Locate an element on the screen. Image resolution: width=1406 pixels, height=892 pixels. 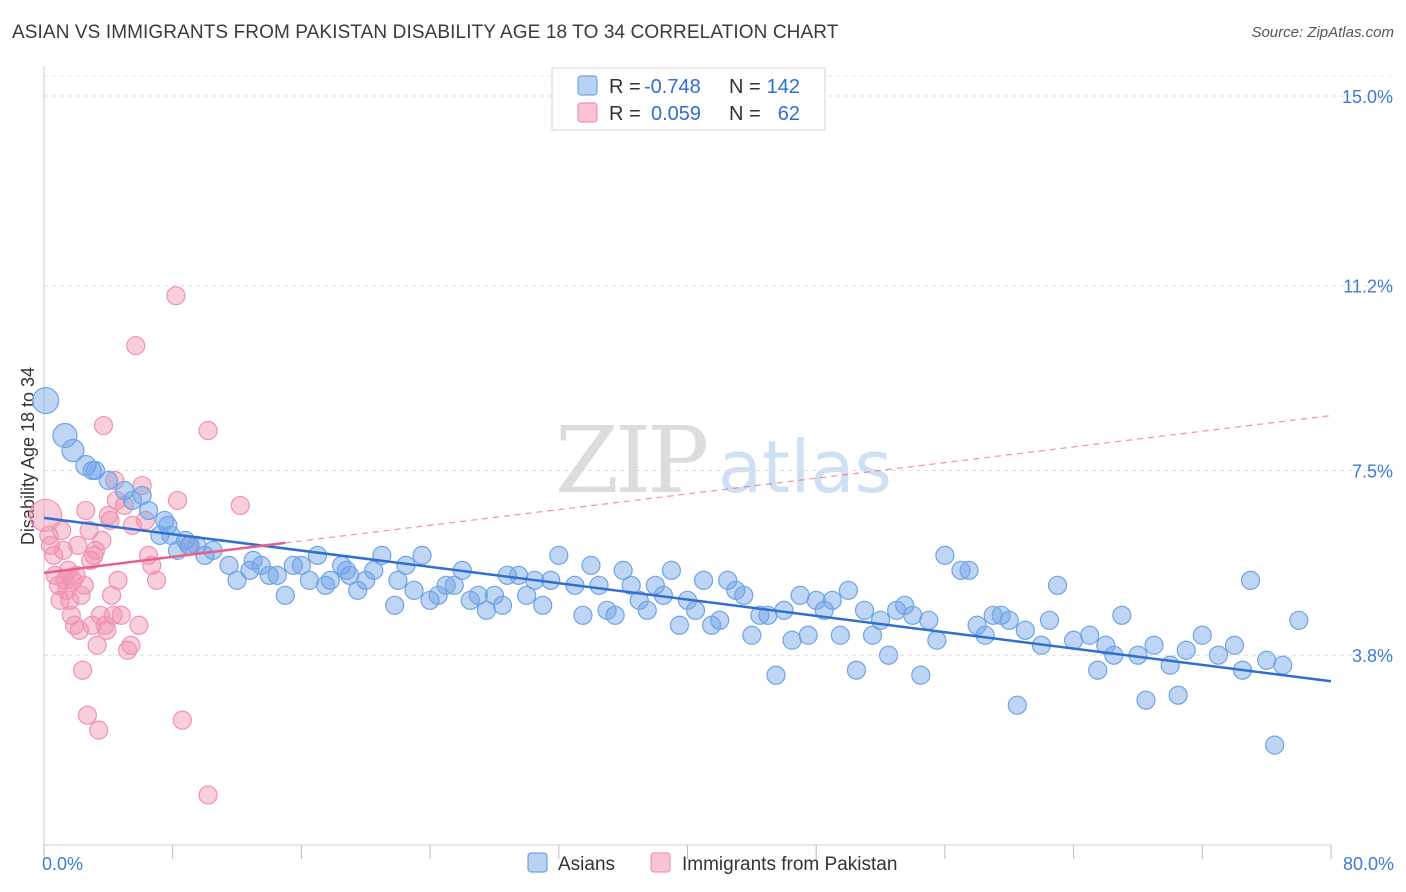
pakistan-points is located at coordinates (139, 545).